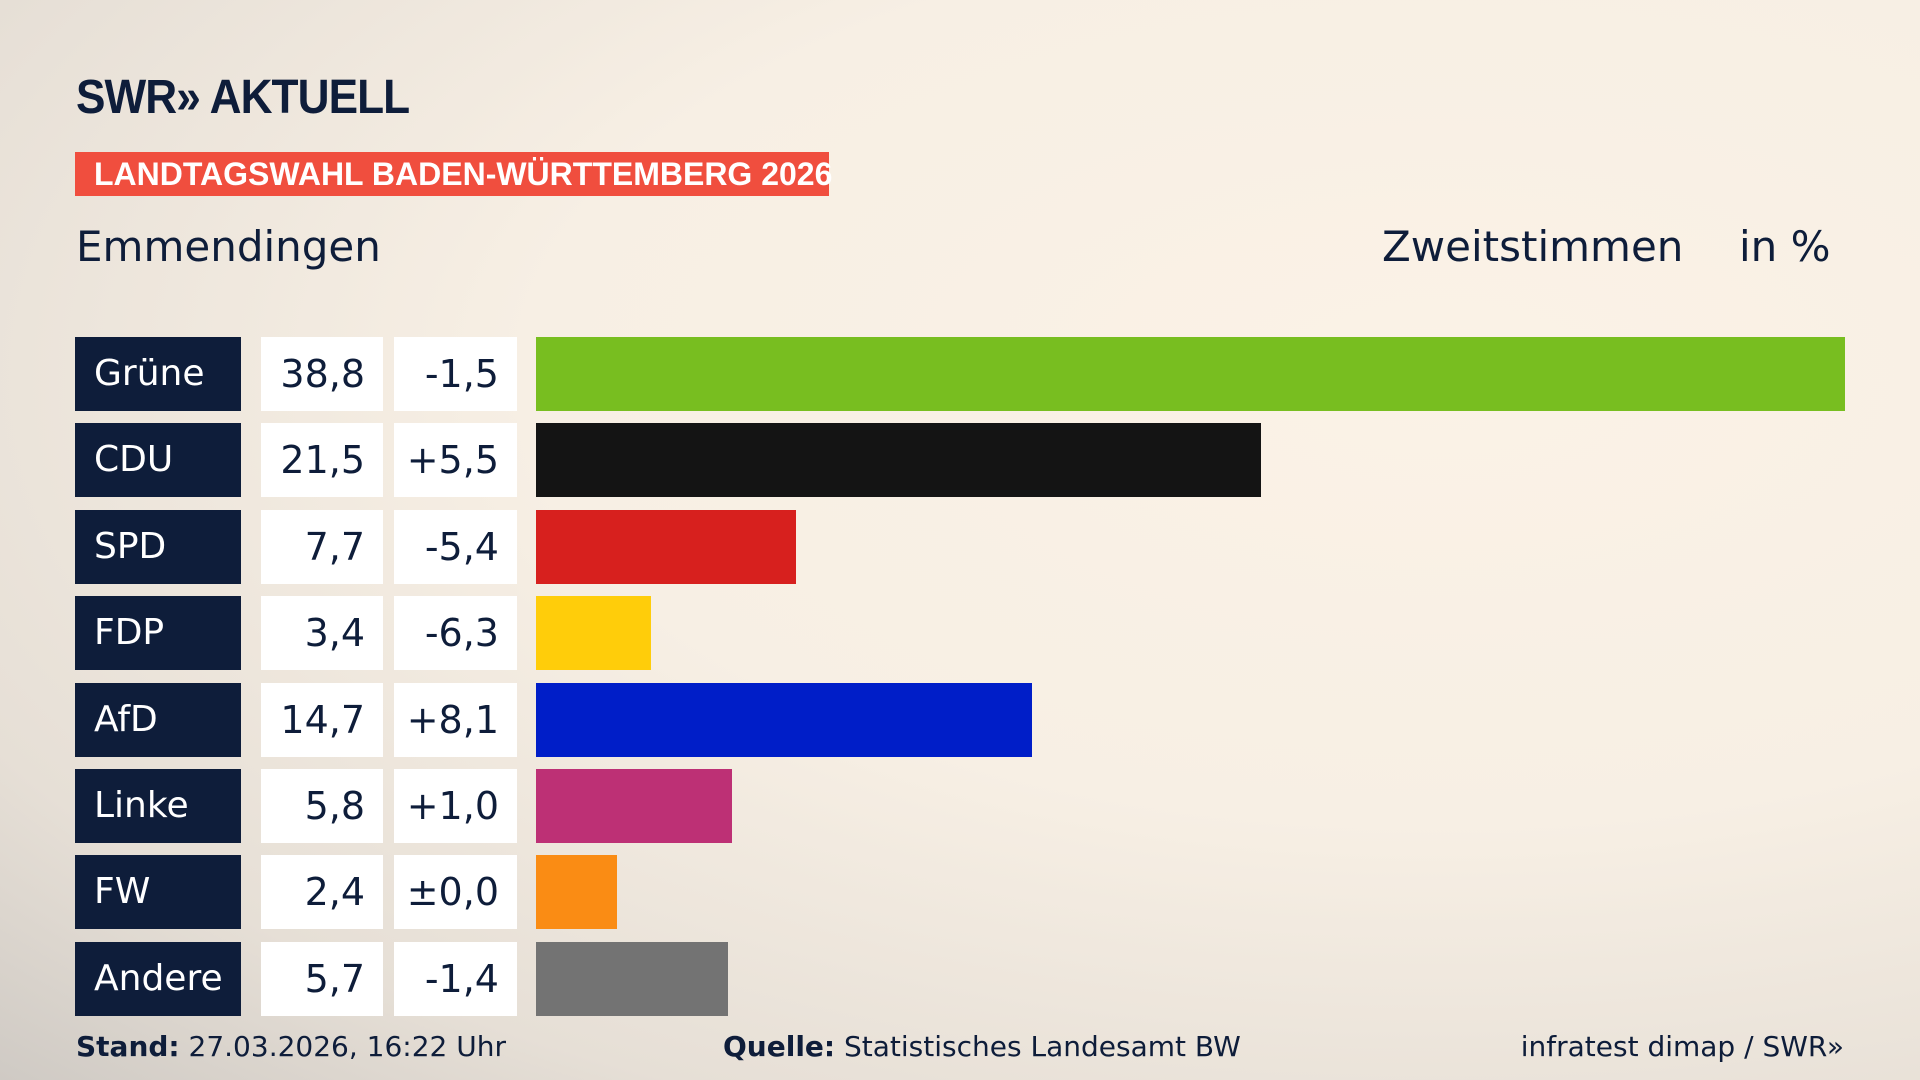 The image size is (1920, 1080). What do you see at coordinates (960, 892) in the screenshot?
I see `party-row: FW 2,4 ±0,0` at bounding box center [960, 892].